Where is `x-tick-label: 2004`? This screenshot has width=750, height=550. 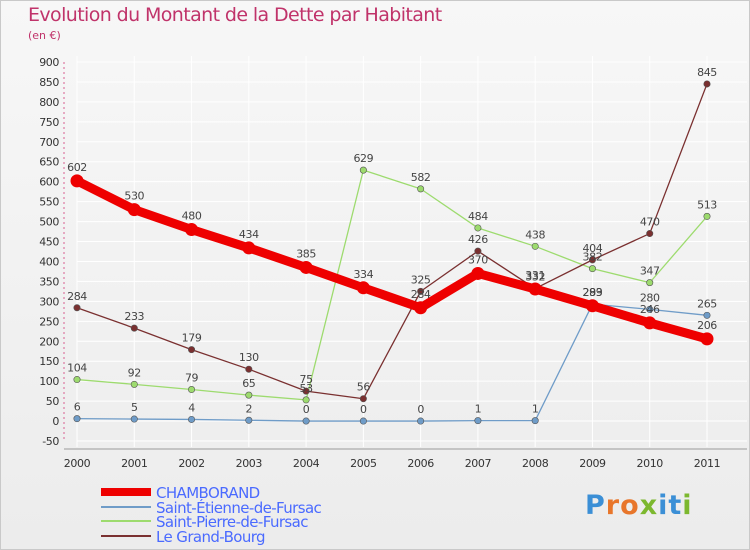 x-tick-label: 2004 is located at coordinates (306, 463).